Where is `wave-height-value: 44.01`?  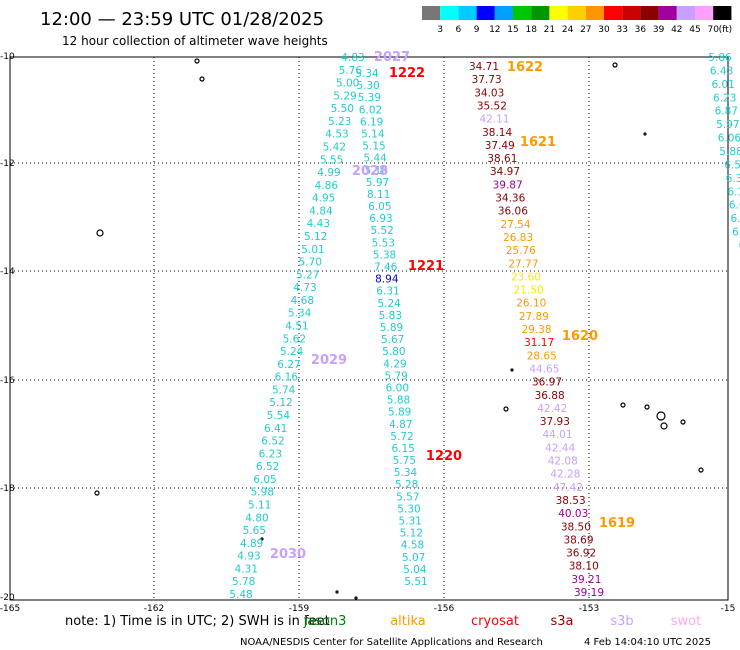 wave-height-value: 44.01 is located at coordinates (557, 435).